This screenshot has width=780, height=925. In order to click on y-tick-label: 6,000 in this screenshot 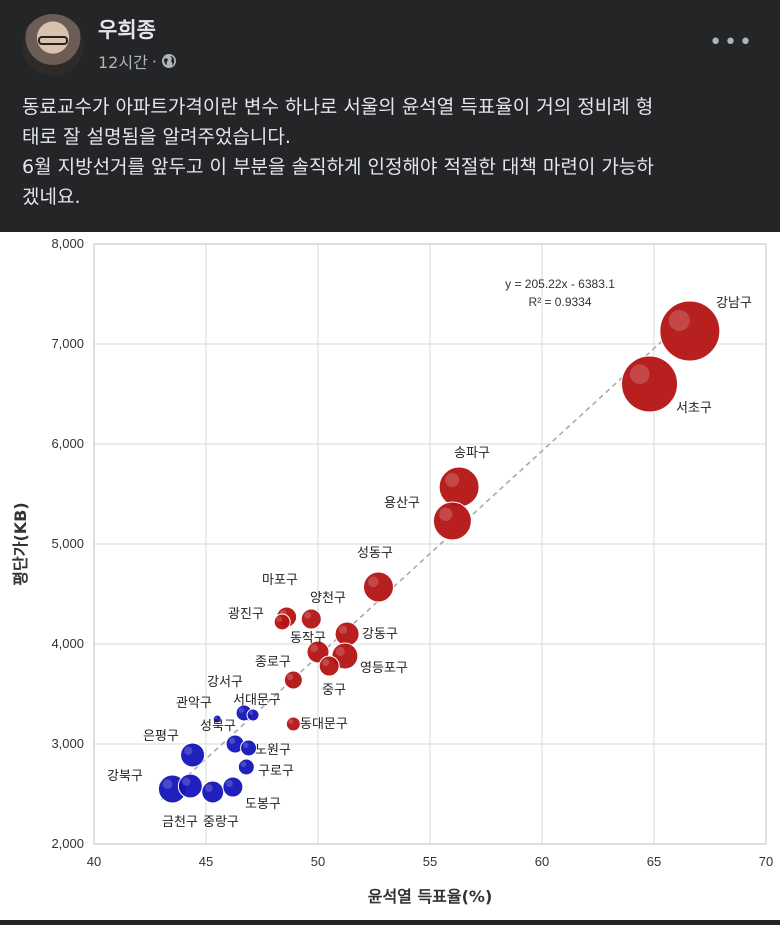, I will do `click(67, 443)`.